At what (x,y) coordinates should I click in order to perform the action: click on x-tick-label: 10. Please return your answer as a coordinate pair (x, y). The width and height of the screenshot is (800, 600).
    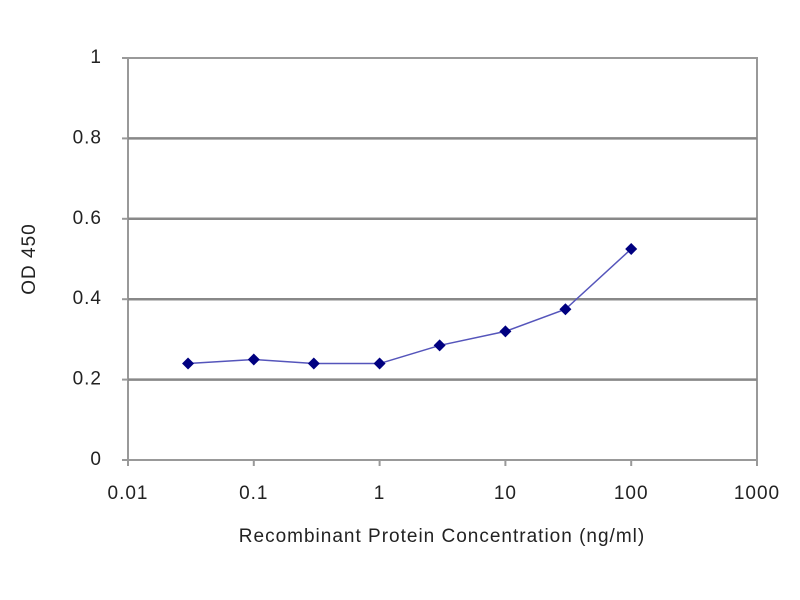
    Looking at the image, I should click on (505, 493).